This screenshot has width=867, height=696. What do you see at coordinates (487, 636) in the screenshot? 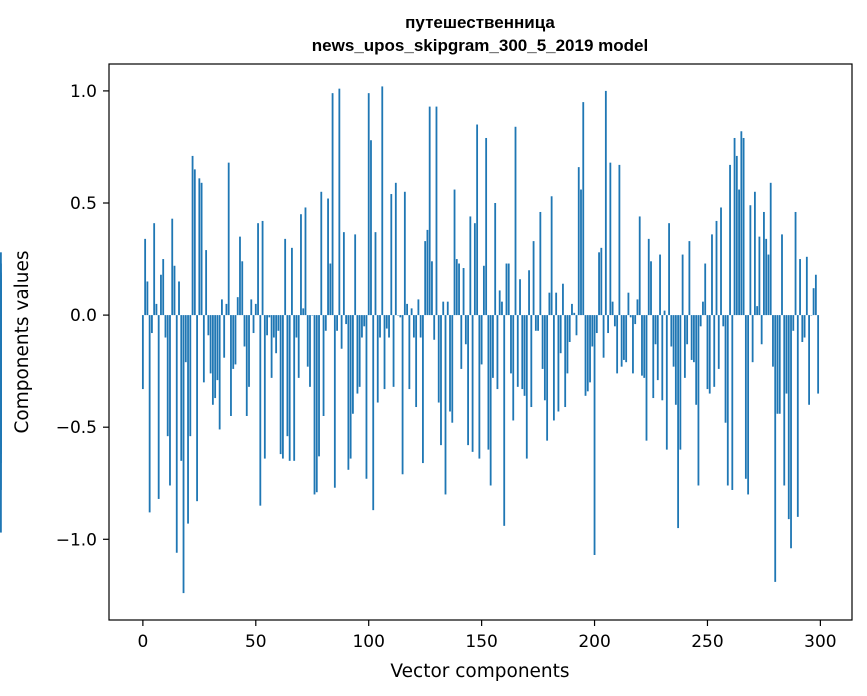
I see `x-axis-ticks: 0 50 100 150 200 250 300` at bounding box center [487, 636].